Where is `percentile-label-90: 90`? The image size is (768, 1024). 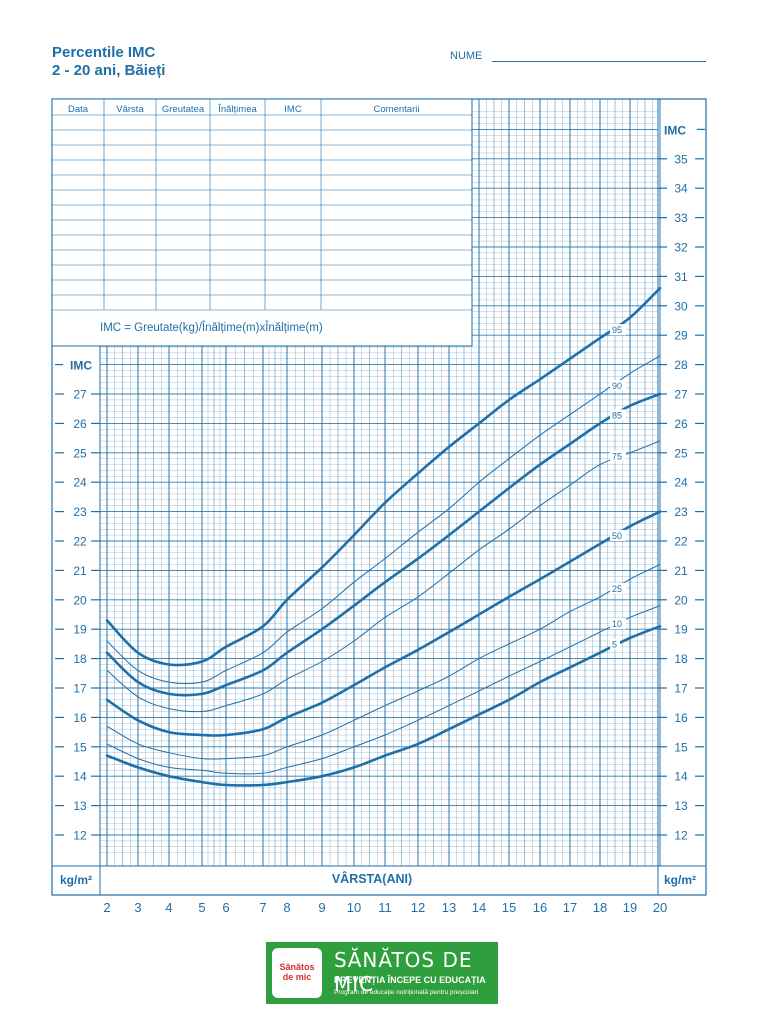
percentile-label-90: 90 is located at coordinates (617, 386).